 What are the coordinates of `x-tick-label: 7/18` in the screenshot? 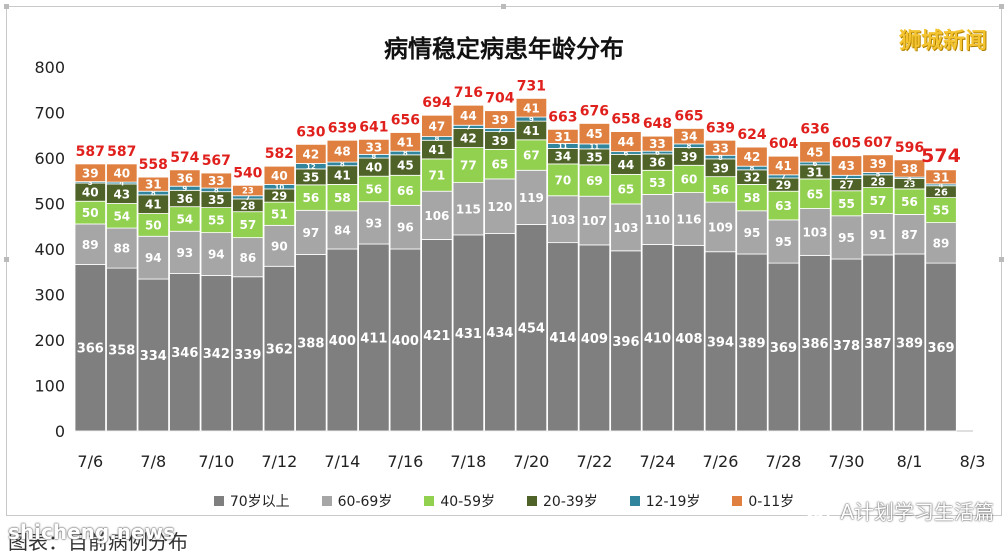 It's located at (468, 461).